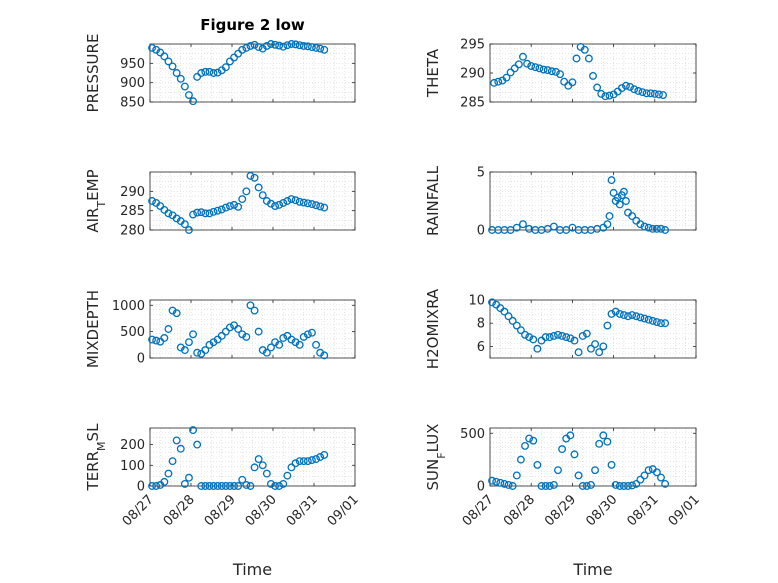  What do you see at coordinates (138, 510) in the screenshot?
I see `x-tick-label: 08/27` at bounding box center [138, 510].